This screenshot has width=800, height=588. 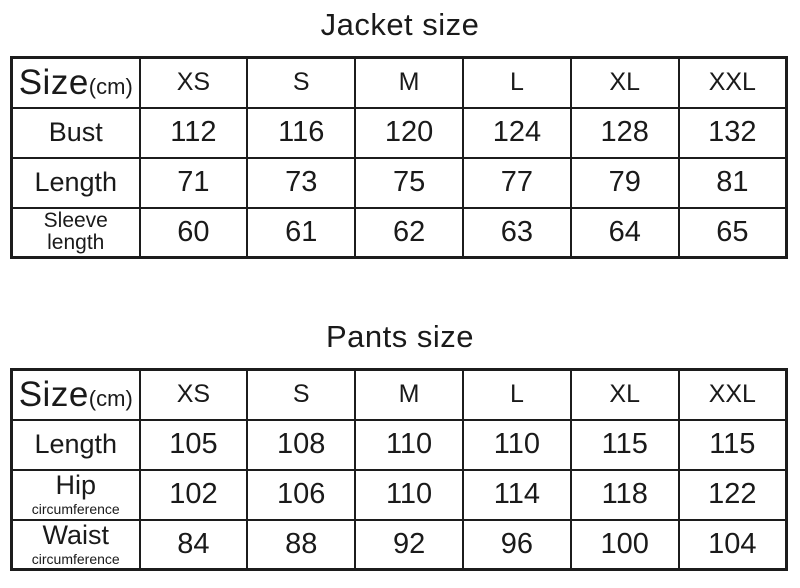 I want to click on pants-length-value-xs: 105, so click(x=193, y=444).